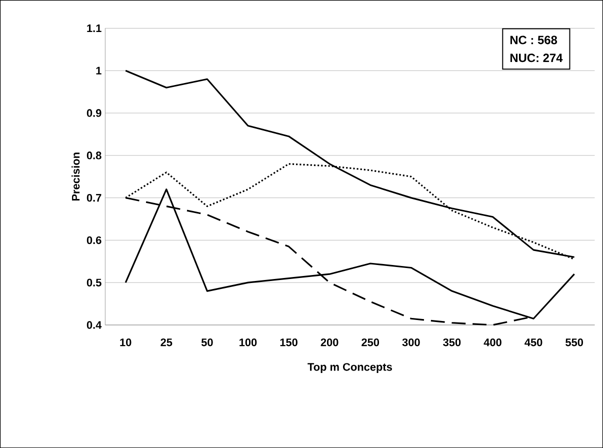  I want to click on x-tick-label: 400, so click(493, 342).